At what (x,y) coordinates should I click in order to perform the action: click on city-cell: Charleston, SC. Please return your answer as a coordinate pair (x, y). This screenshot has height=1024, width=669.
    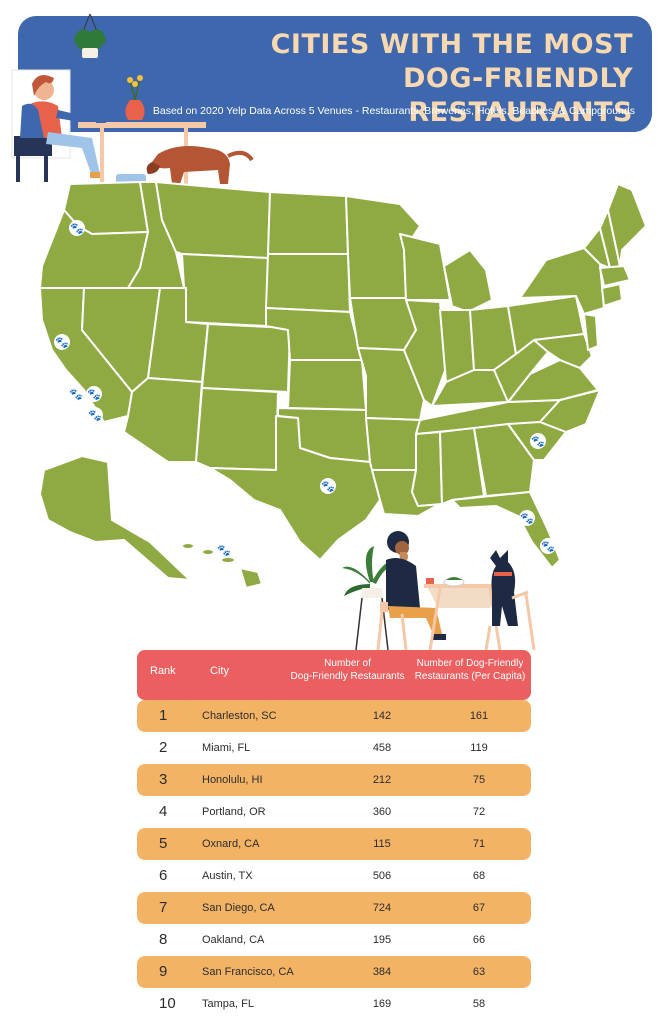
    Looking at the image, I should click on (239, 716).